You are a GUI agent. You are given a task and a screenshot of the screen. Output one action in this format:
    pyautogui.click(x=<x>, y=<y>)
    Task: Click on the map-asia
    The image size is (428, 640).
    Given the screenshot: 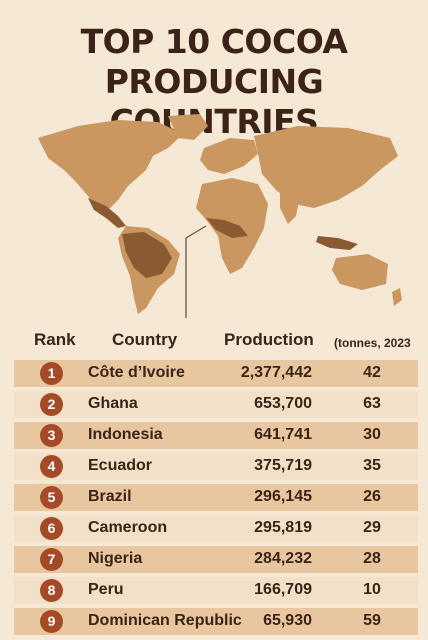 What is the action you would take?
    pyautogui.click(x=326, y=167)
    